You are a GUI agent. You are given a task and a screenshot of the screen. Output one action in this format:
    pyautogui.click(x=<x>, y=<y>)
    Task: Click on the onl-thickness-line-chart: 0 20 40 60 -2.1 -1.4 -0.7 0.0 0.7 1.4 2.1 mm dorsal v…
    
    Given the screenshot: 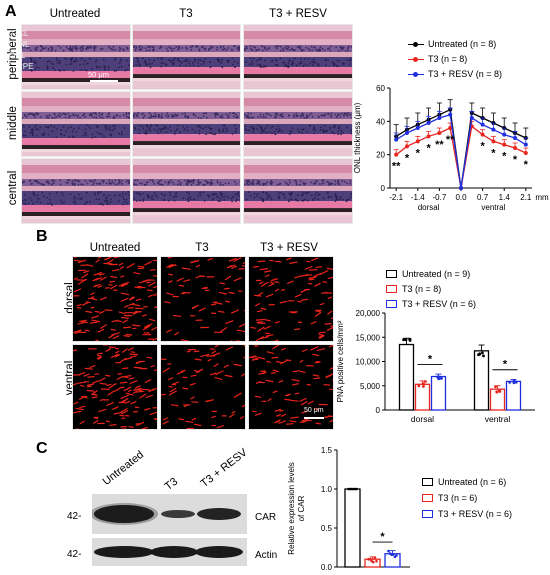 What is the action you would take?
    pyautogui.click(x=451, y=147)
    